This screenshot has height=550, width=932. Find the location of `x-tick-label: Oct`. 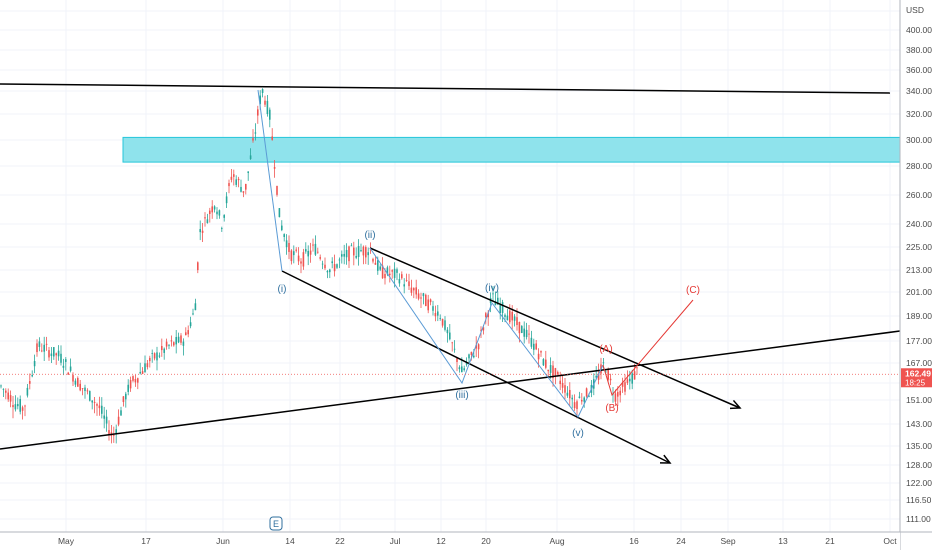

x-tick-label: Oct is located at coordinates (890, 541).